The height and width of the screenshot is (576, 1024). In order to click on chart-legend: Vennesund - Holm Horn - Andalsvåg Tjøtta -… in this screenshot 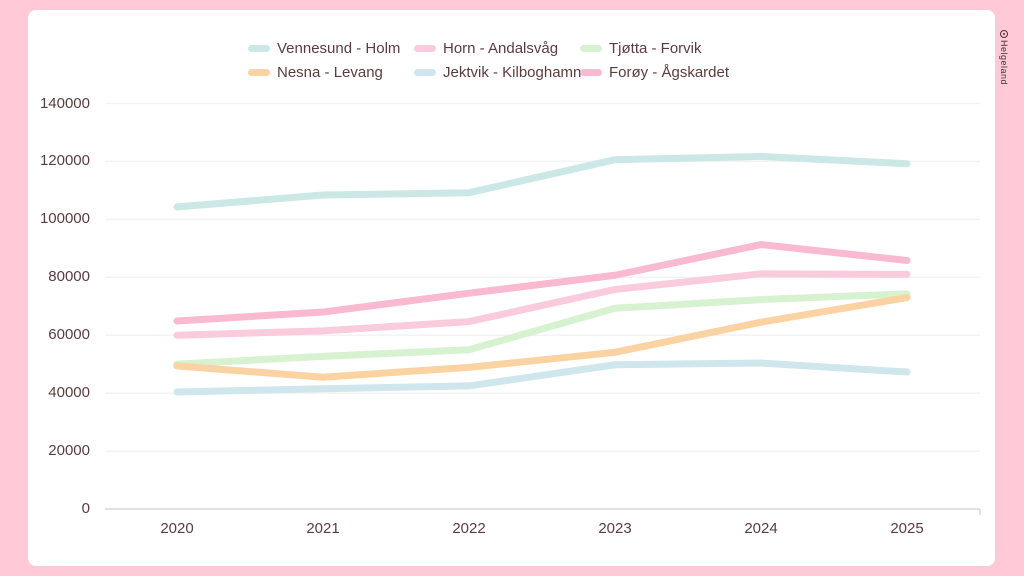, I will do `click(497, 60)`.